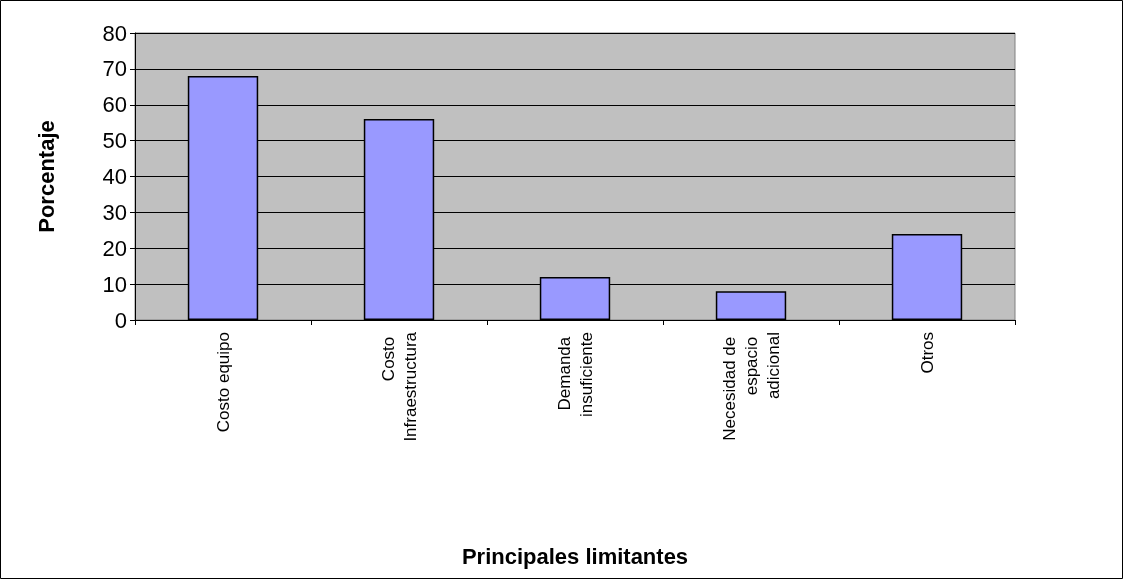  I want to click on y-tick-label: 80, so click(114, 33).